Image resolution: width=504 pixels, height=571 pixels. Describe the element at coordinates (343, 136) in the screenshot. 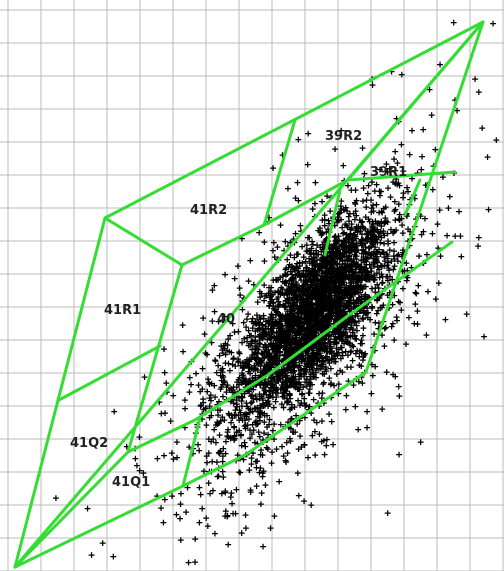

I see `region-label: 39R2` at that location.